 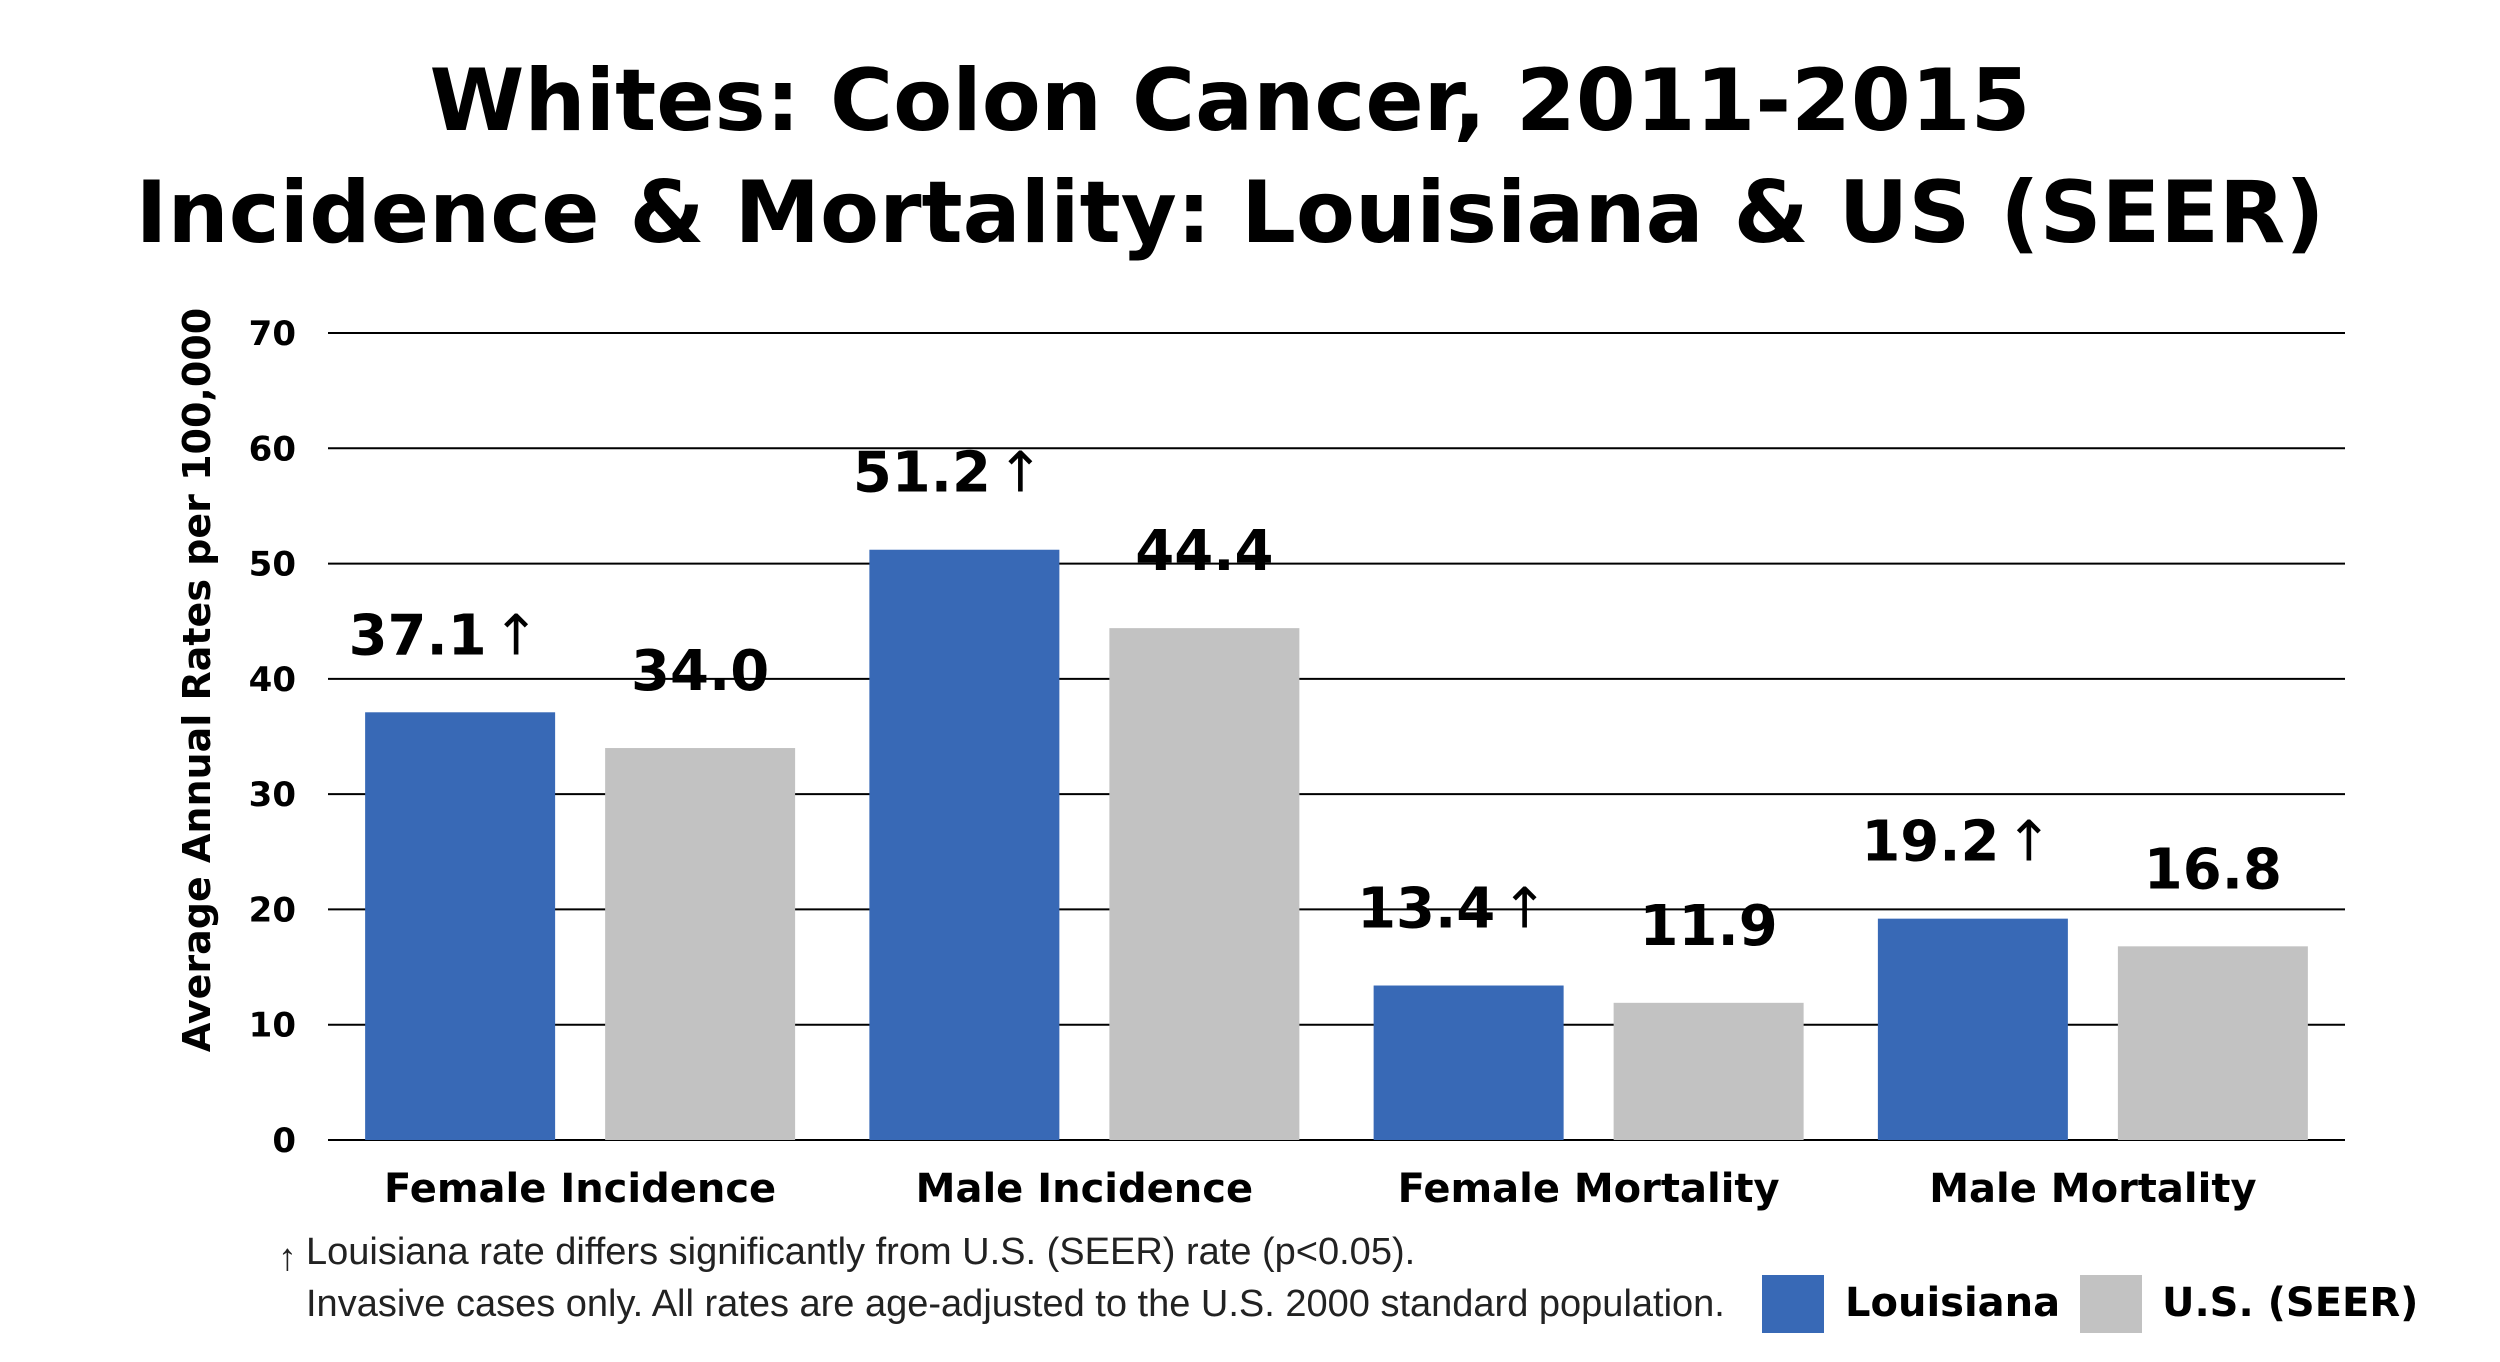 I want to click on bar-louisiana-female-mortality, so click(x=1468, y=1062).